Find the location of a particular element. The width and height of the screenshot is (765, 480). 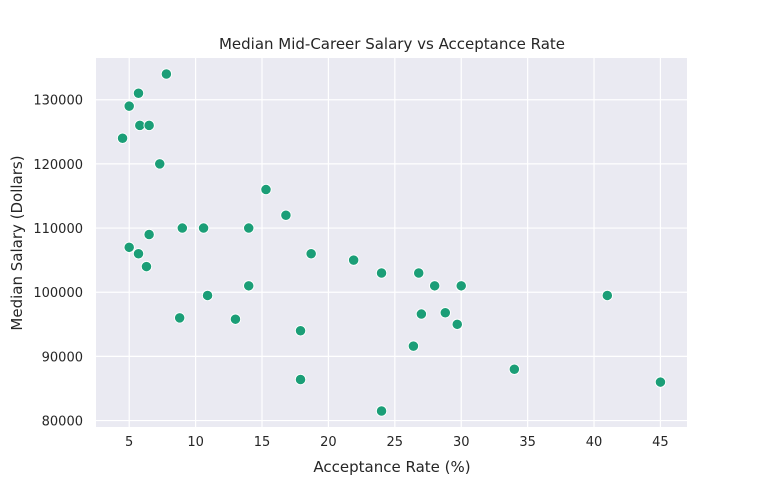

x-tick-label-3: 20 is located at coordinates (328, 442).